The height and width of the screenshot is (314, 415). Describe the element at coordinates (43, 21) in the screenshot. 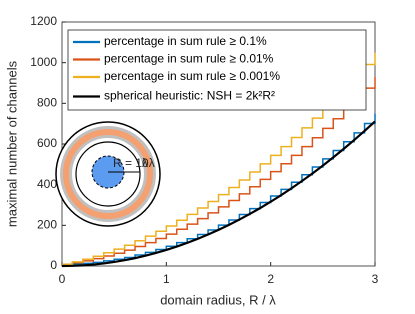

I see `y-tick-label: 1200` at that location.